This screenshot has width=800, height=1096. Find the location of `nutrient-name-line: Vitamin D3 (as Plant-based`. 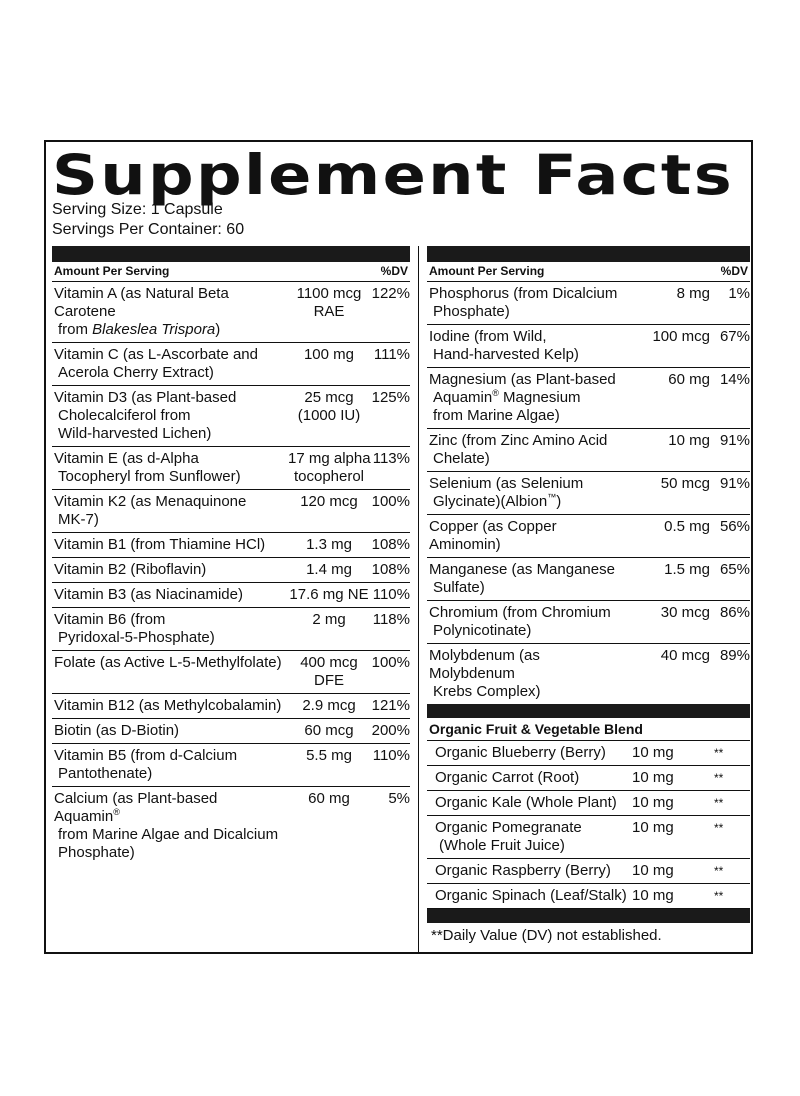

nutrient-name-line: Vitamin D3 (as Plant-based is located at coordinates (145, 397).